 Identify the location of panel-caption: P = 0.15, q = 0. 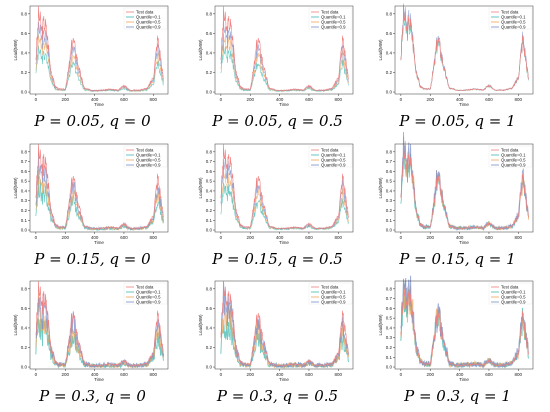
(92, 259).